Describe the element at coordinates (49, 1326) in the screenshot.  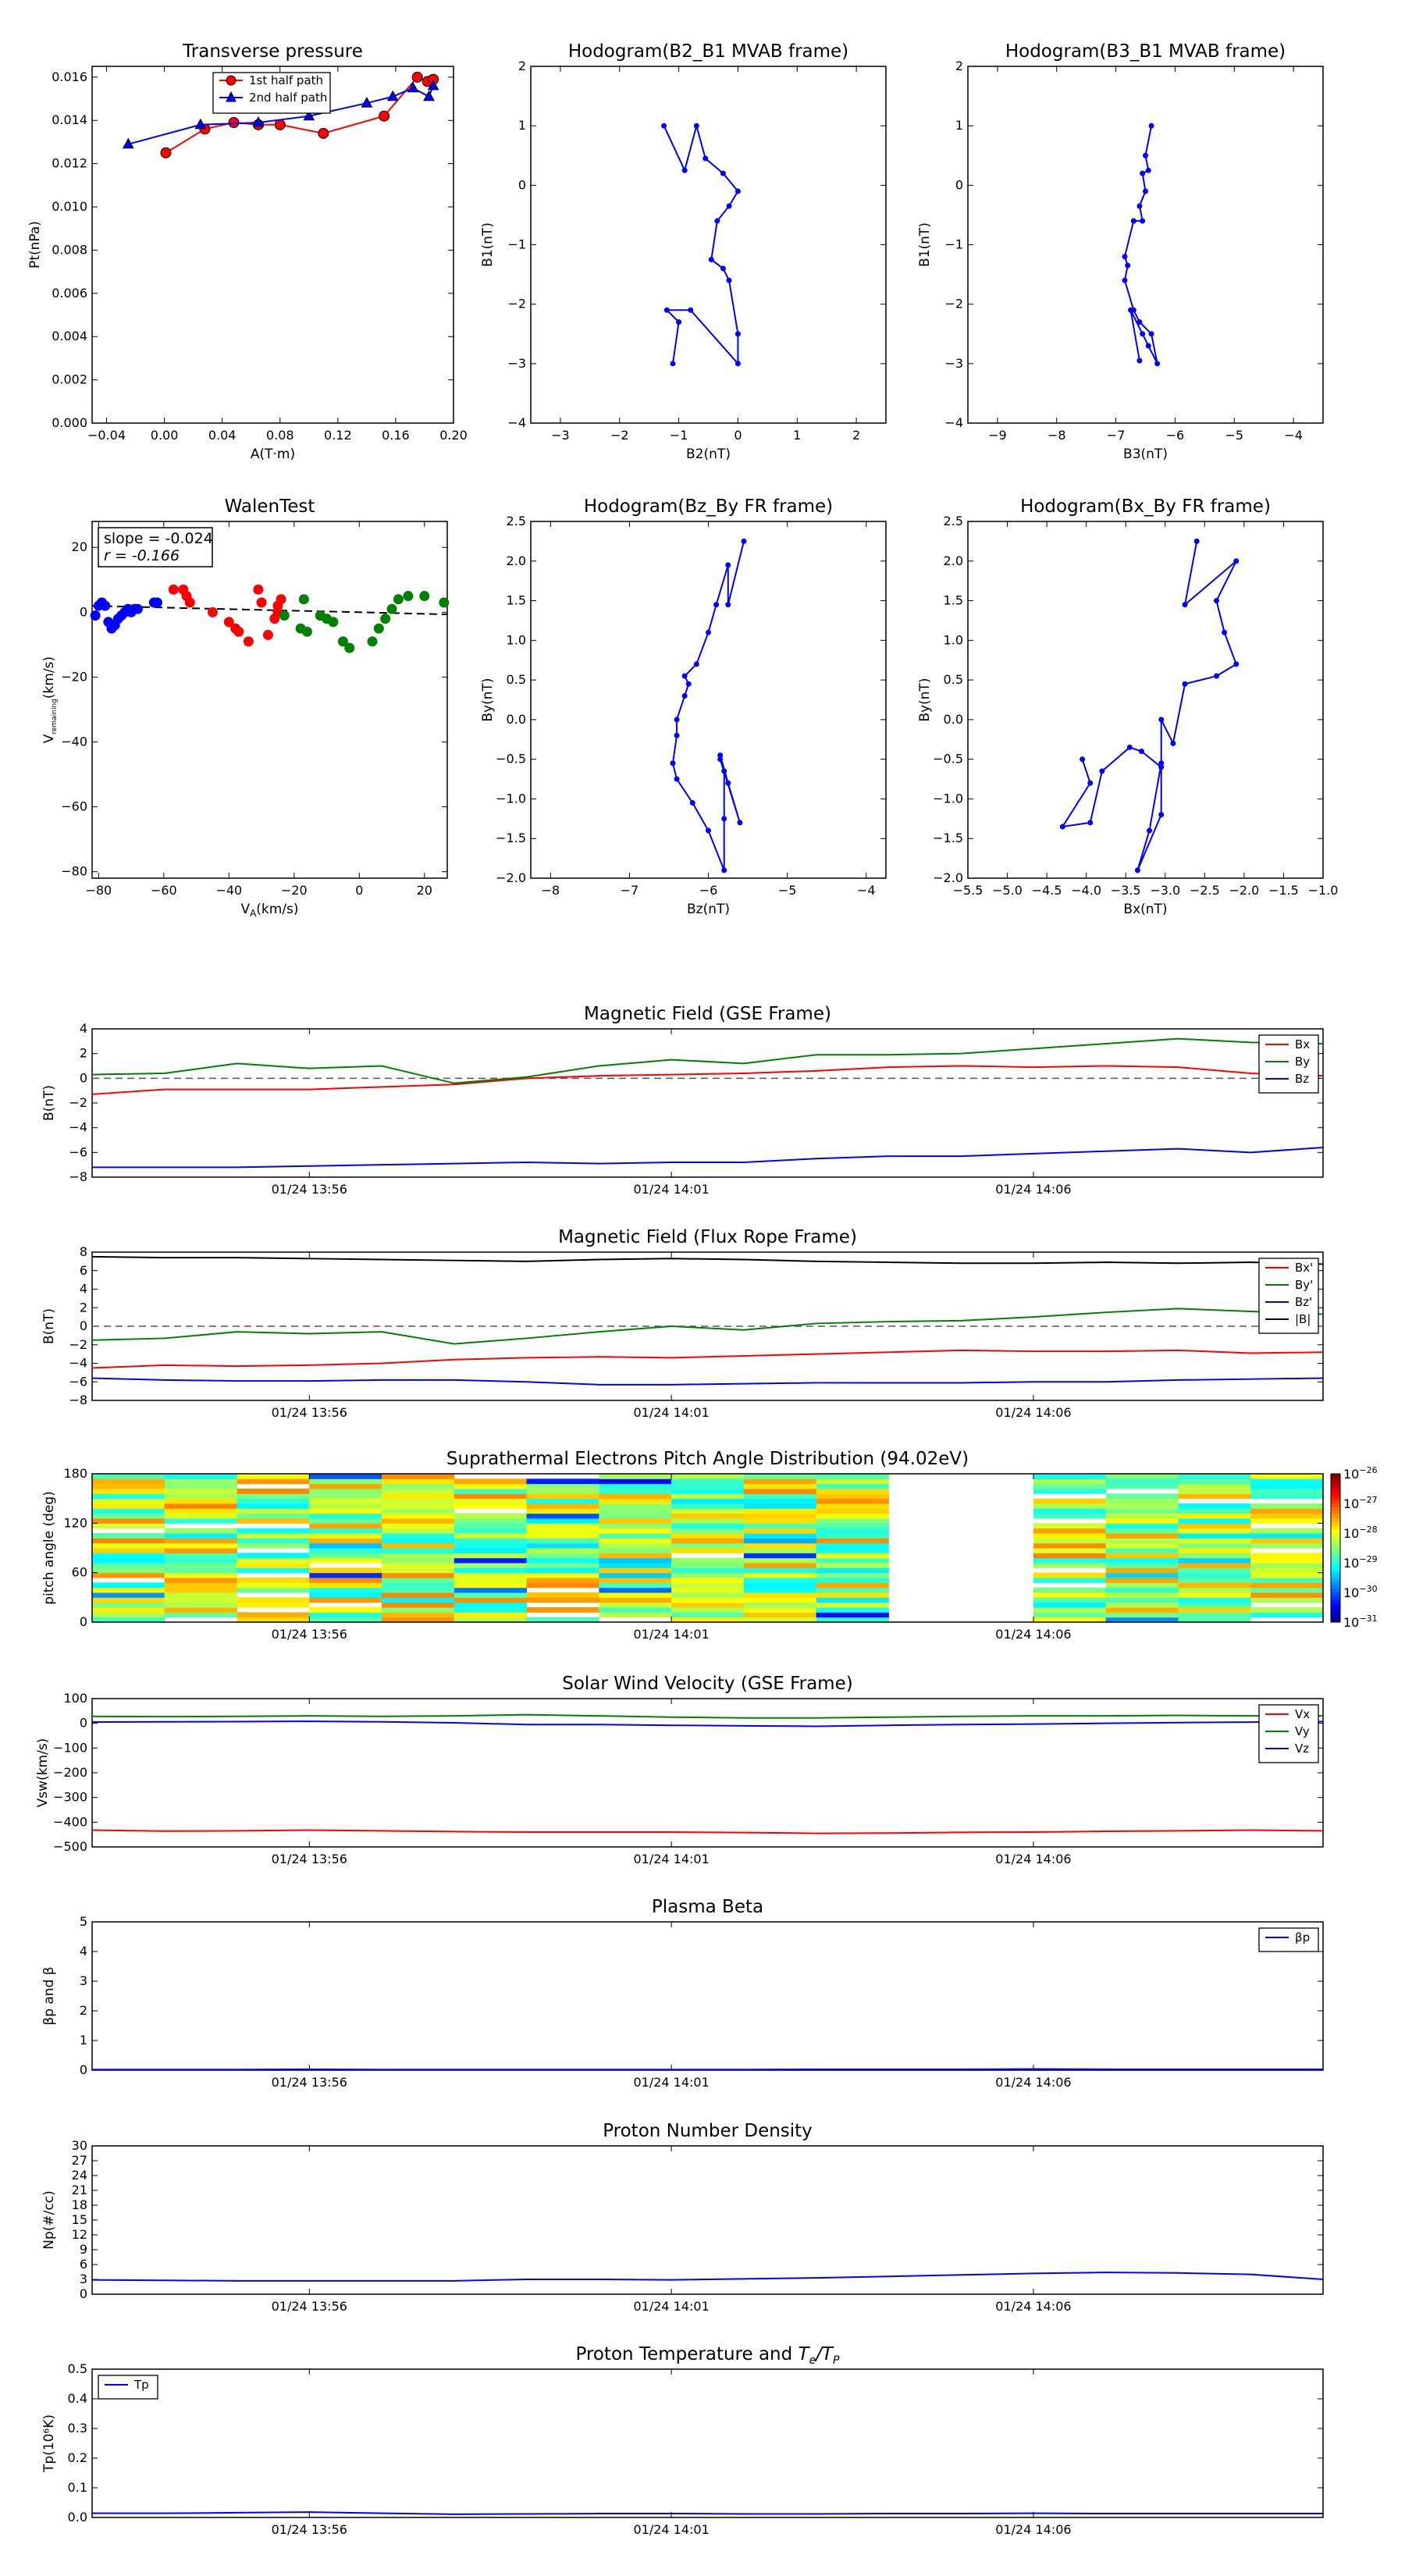
I see `y-axis-label: B(nT)` at that location.